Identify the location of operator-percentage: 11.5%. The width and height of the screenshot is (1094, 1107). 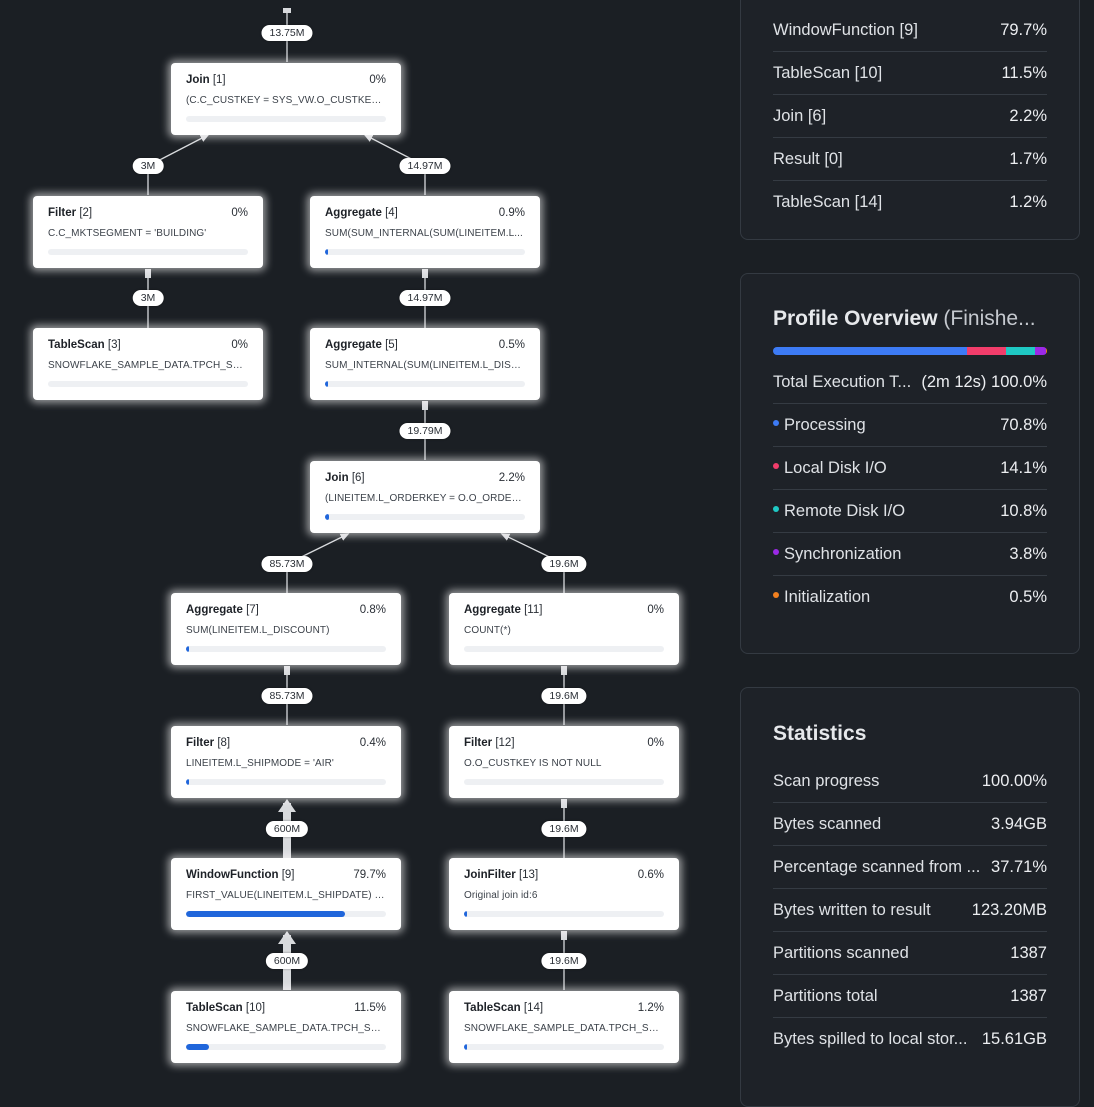
(370, 1008).